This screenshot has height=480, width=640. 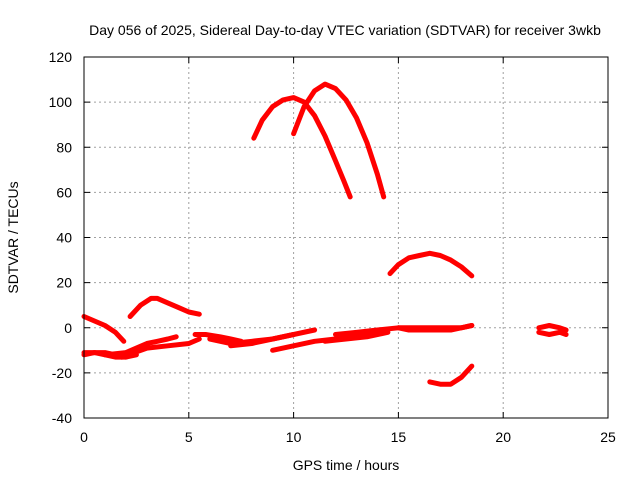 What do you see at coordinates (552, 333) in the screenshot?
I see `series-arc-s` at bounding box center [552, 333].